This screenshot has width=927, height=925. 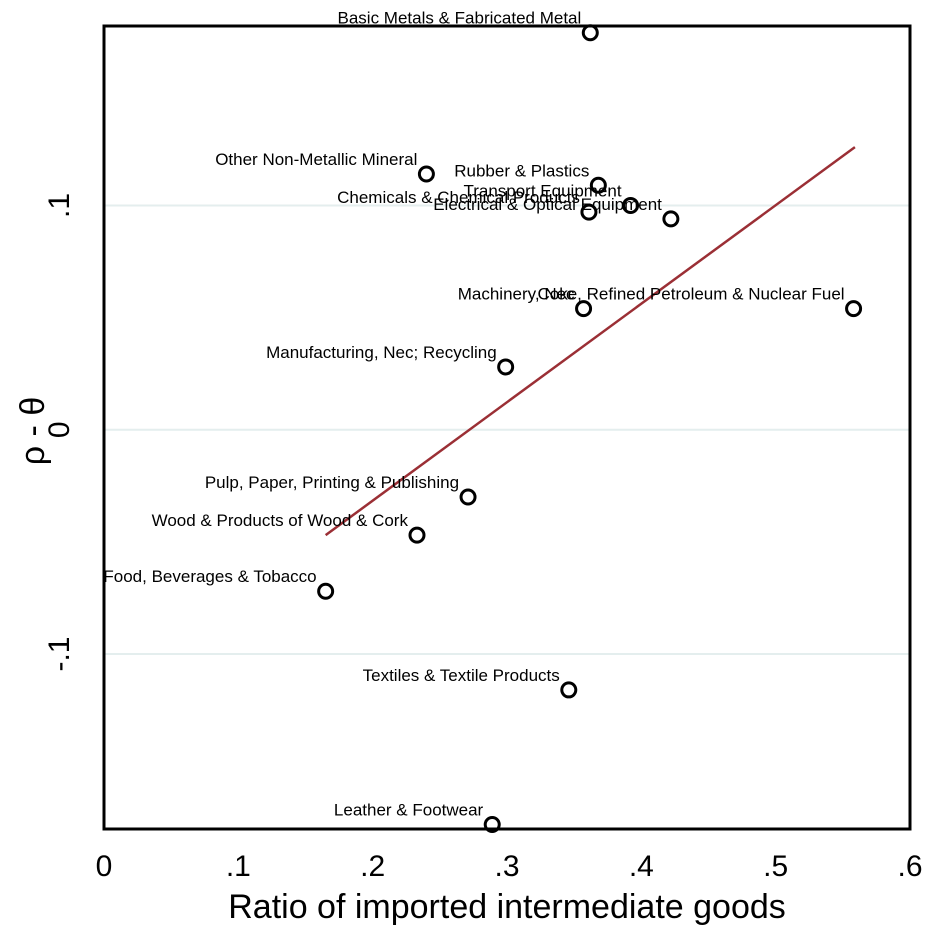 What do you see at coordinates (521, 170) in the screenshot?
I see `point-label: Rubber & Plastics` at bounding box center [521, 170].